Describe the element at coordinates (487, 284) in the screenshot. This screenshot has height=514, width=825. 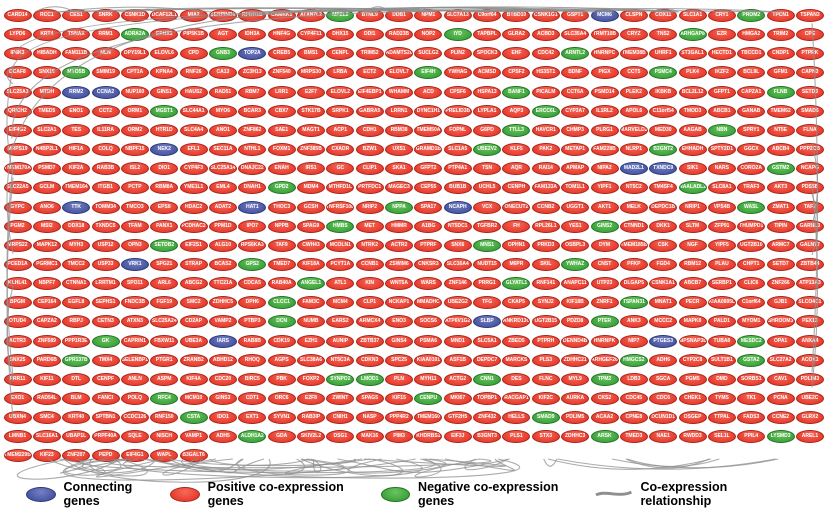
I see `gene-node: PRRG1` at that location.